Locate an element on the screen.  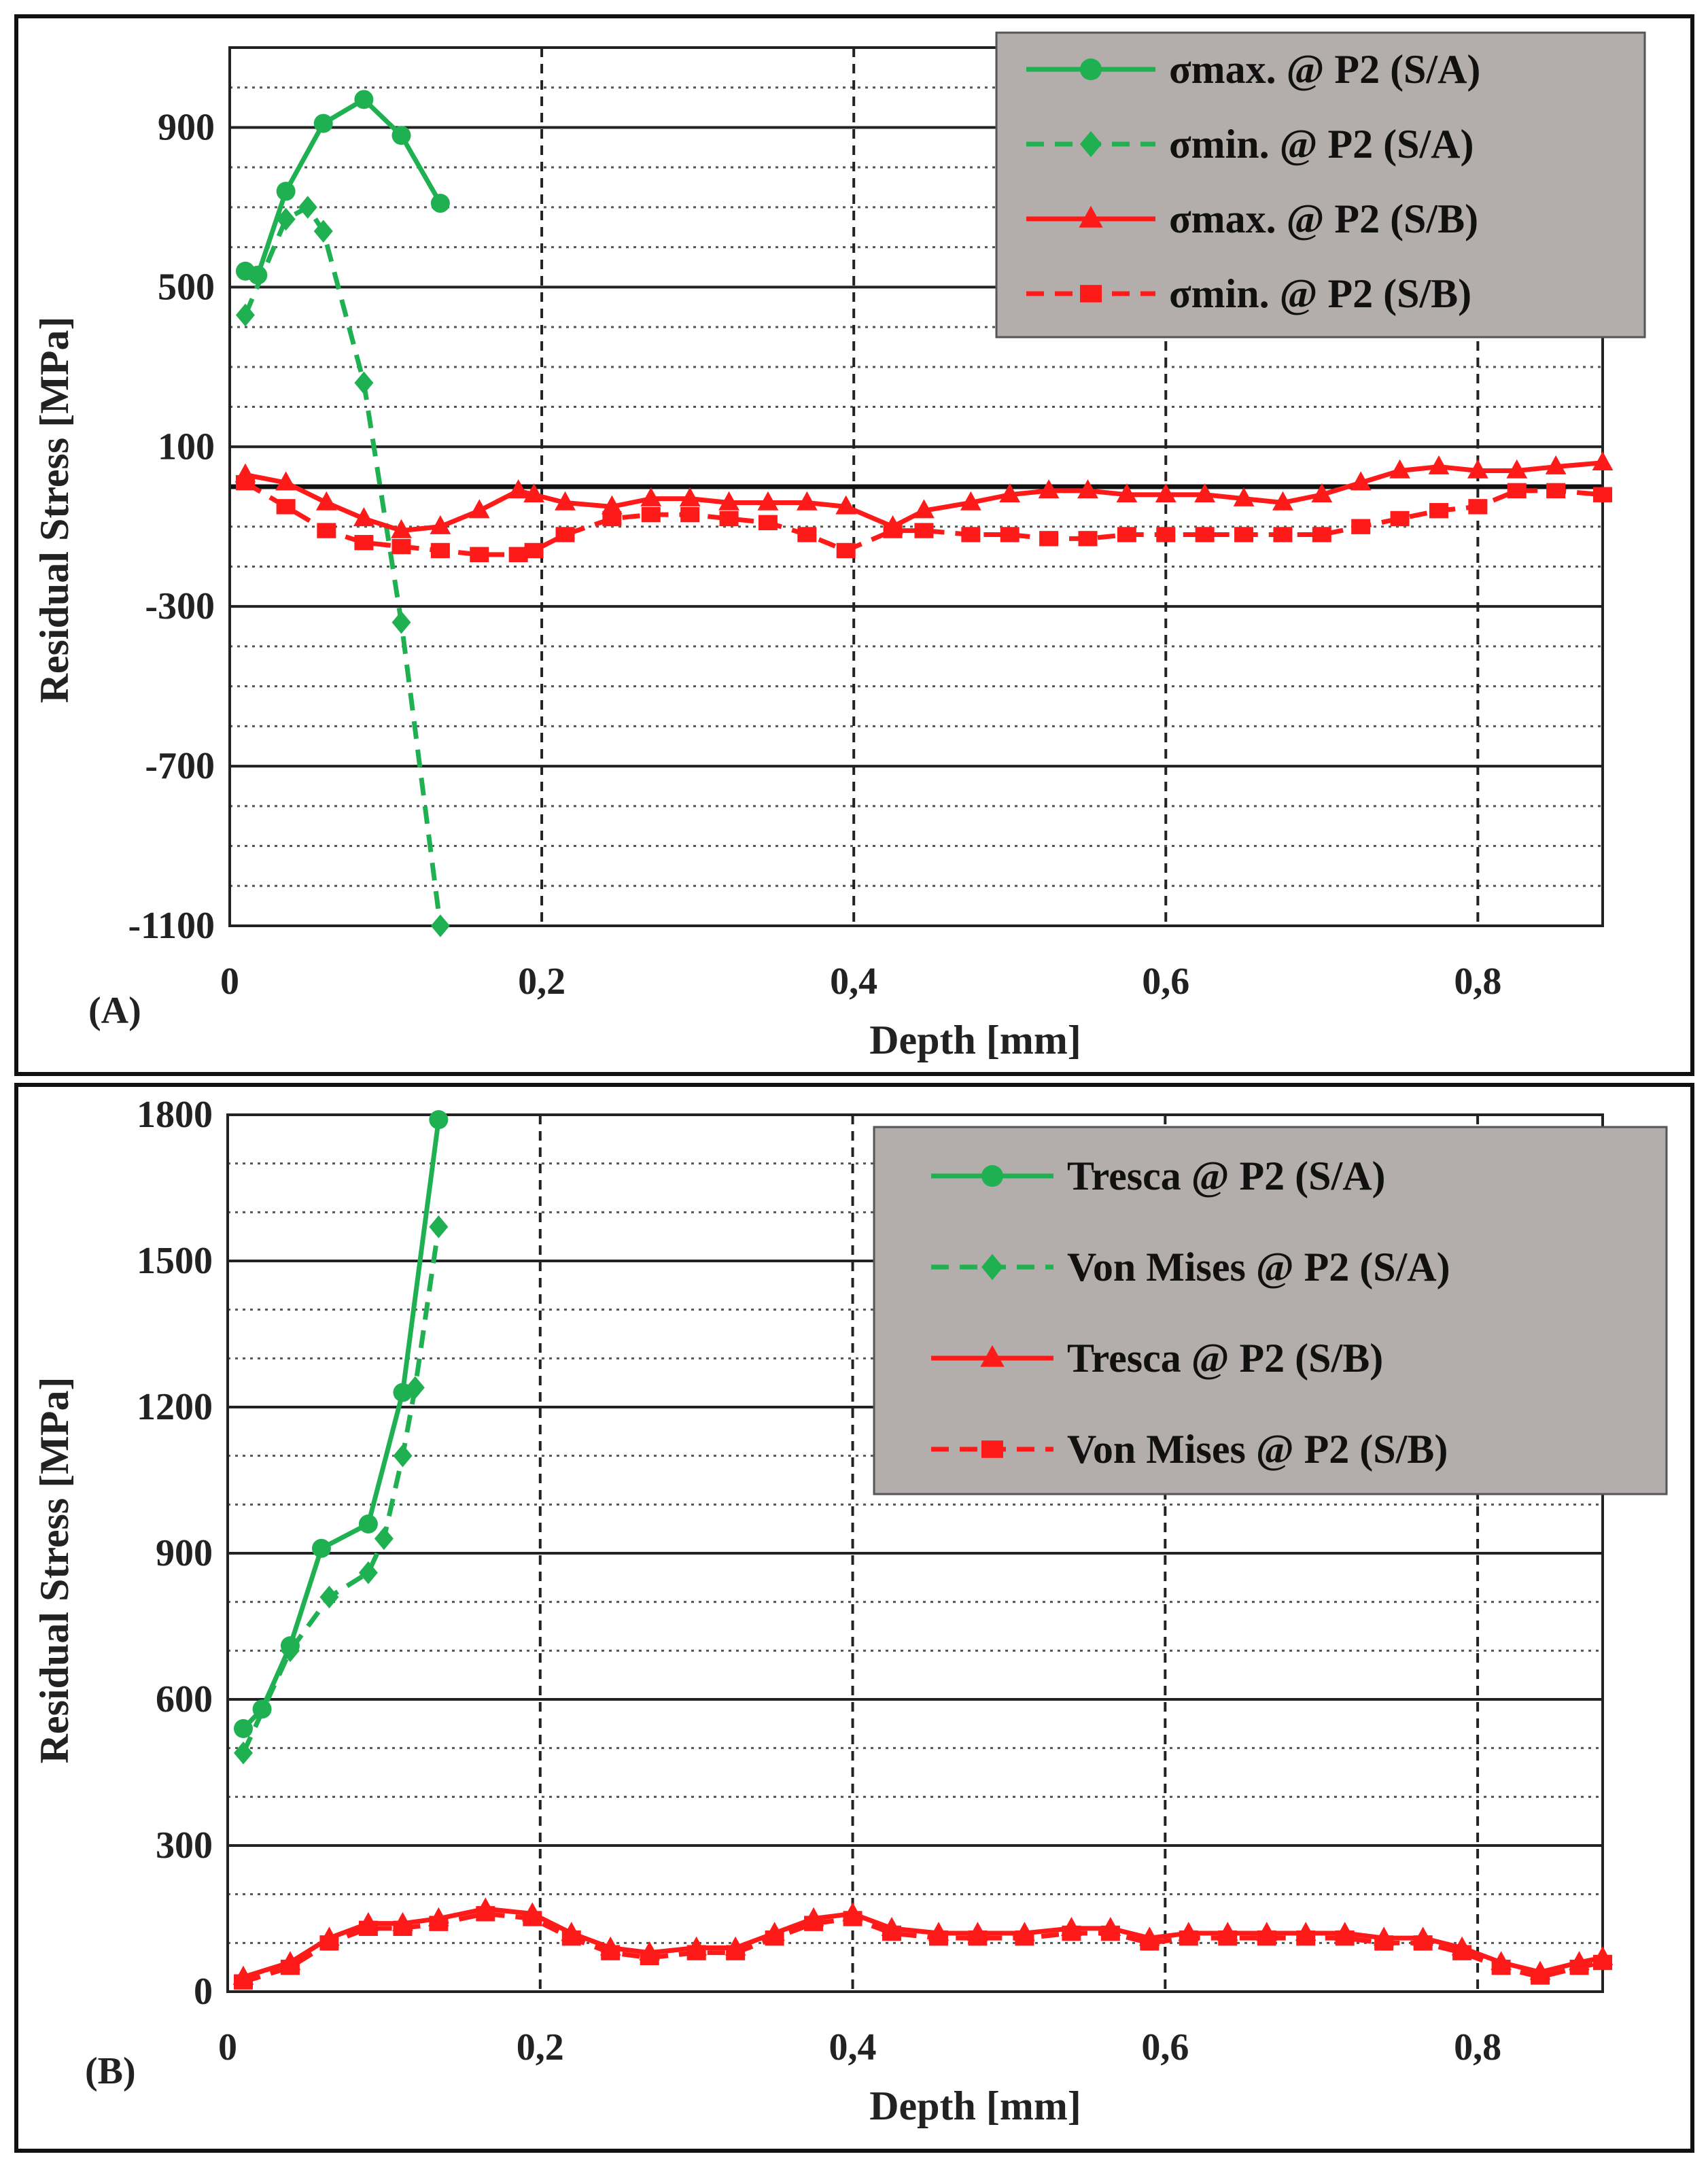
legend-b-label-1: Tresca @ P2 (S/A) is located at coordinates (1226, 1176).